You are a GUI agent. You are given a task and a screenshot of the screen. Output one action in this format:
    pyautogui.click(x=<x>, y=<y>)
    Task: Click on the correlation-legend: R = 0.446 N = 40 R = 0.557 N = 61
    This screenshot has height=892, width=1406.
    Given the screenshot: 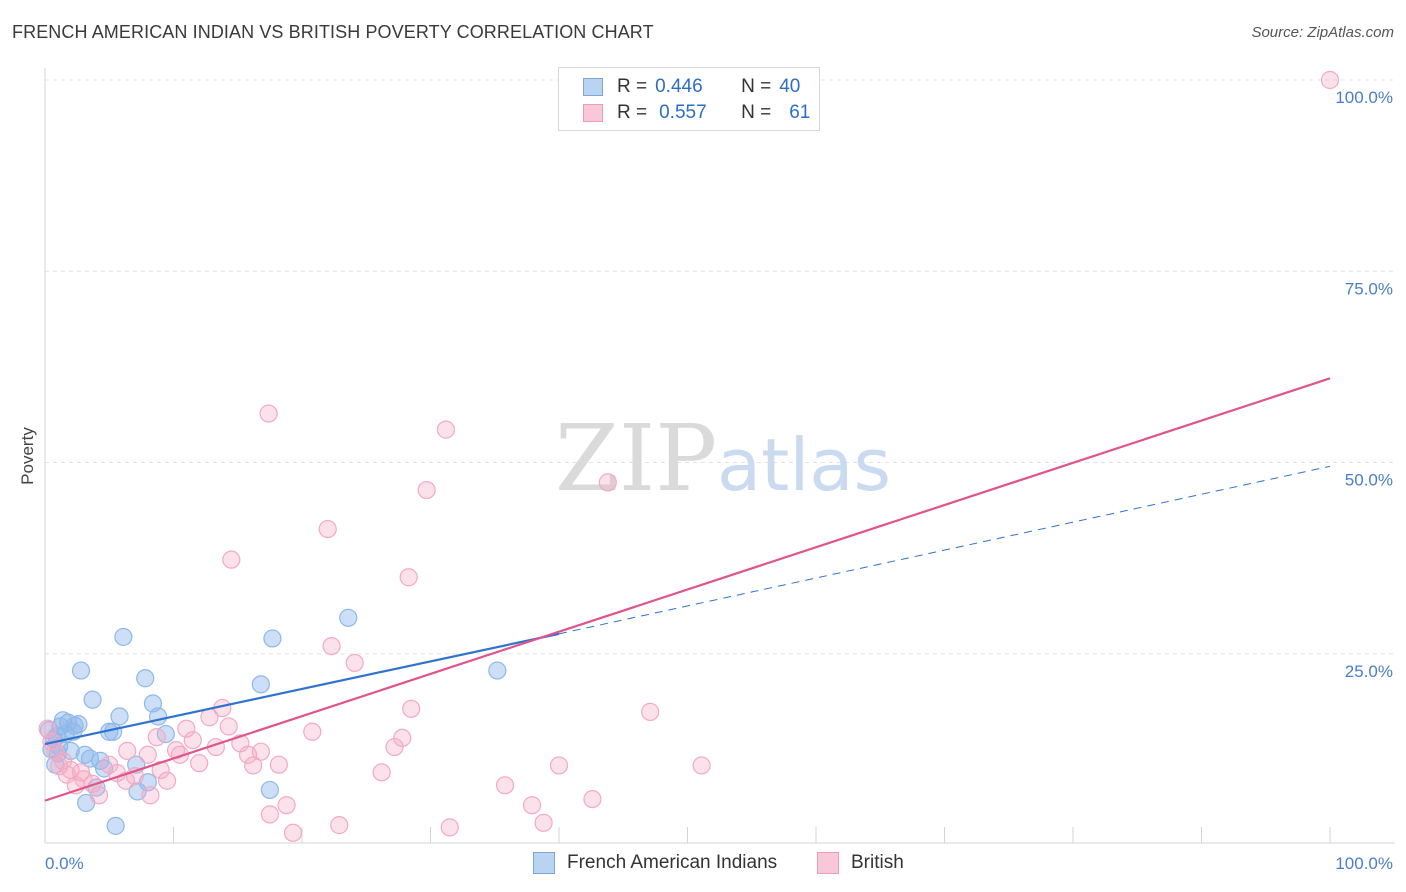 What is the action you would take?
    pyautogui.click(x=689, y=99)
    